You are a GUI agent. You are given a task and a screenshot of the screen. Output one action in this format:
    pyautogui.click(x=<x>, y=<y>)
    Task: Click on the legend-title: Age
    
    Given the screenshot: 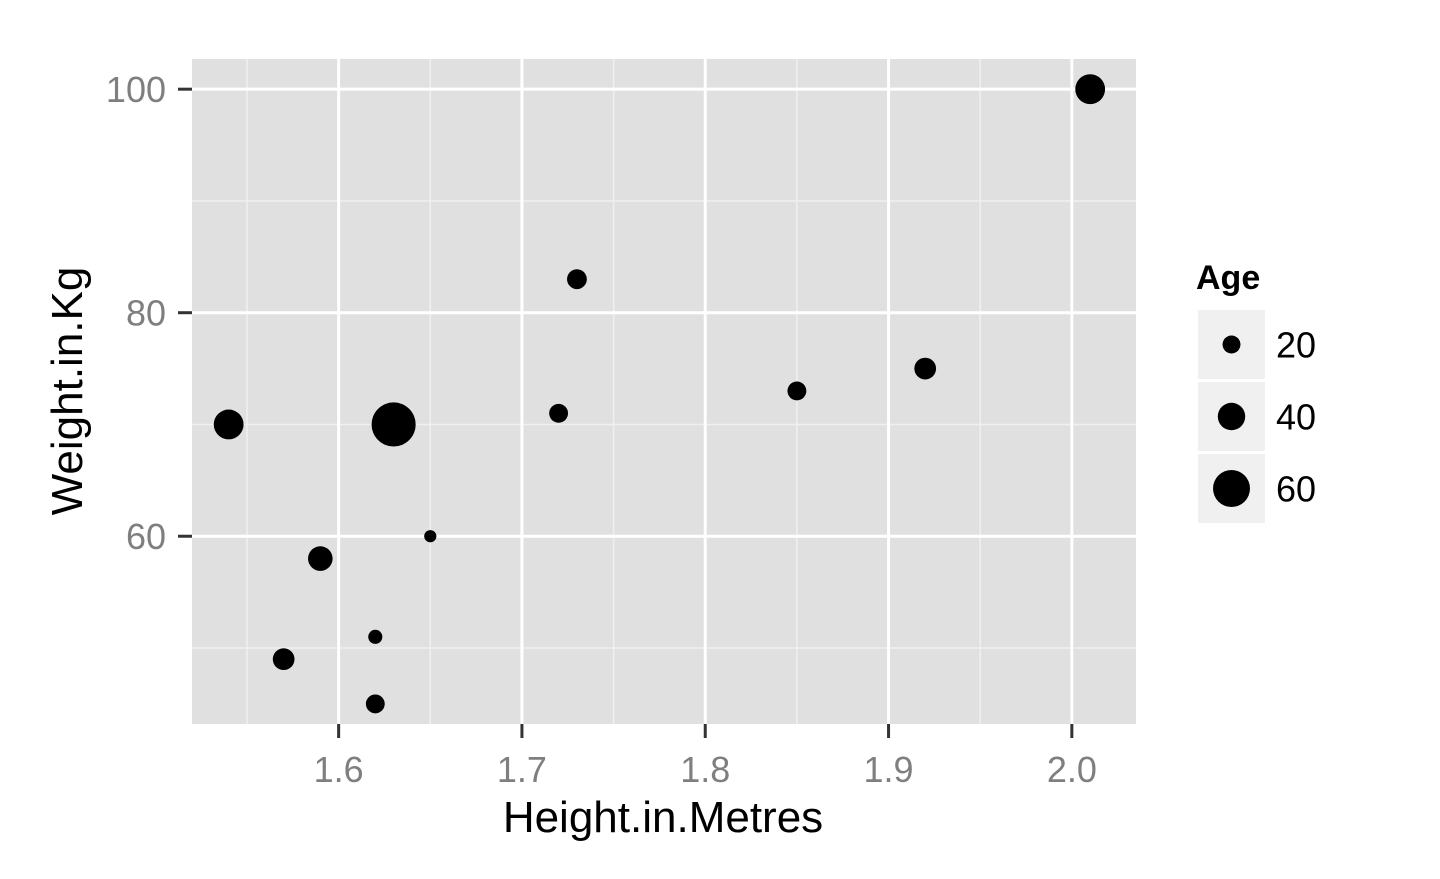 What is the action you would take?
    pyautogui.click(x=1228, y=278)
    